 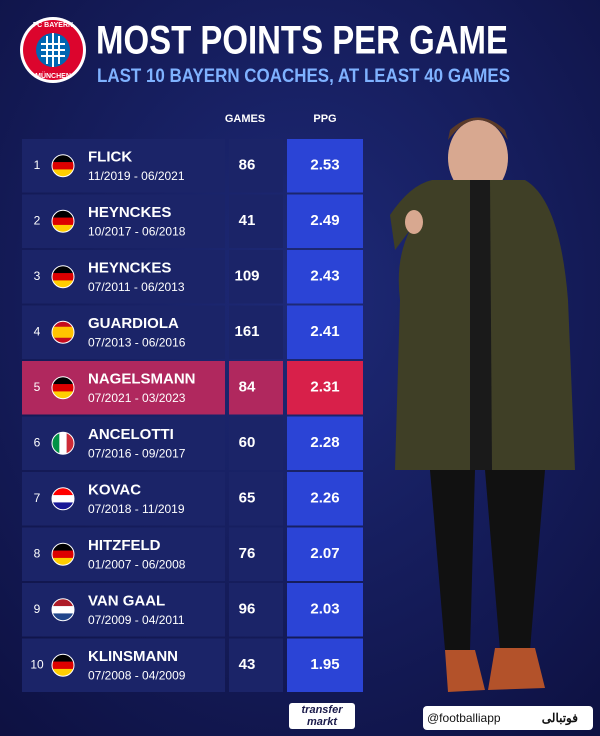 What do you see at coordinates (37, 331) in the screenshot?
I see `rank: 4` at bounding box center [37, 331].